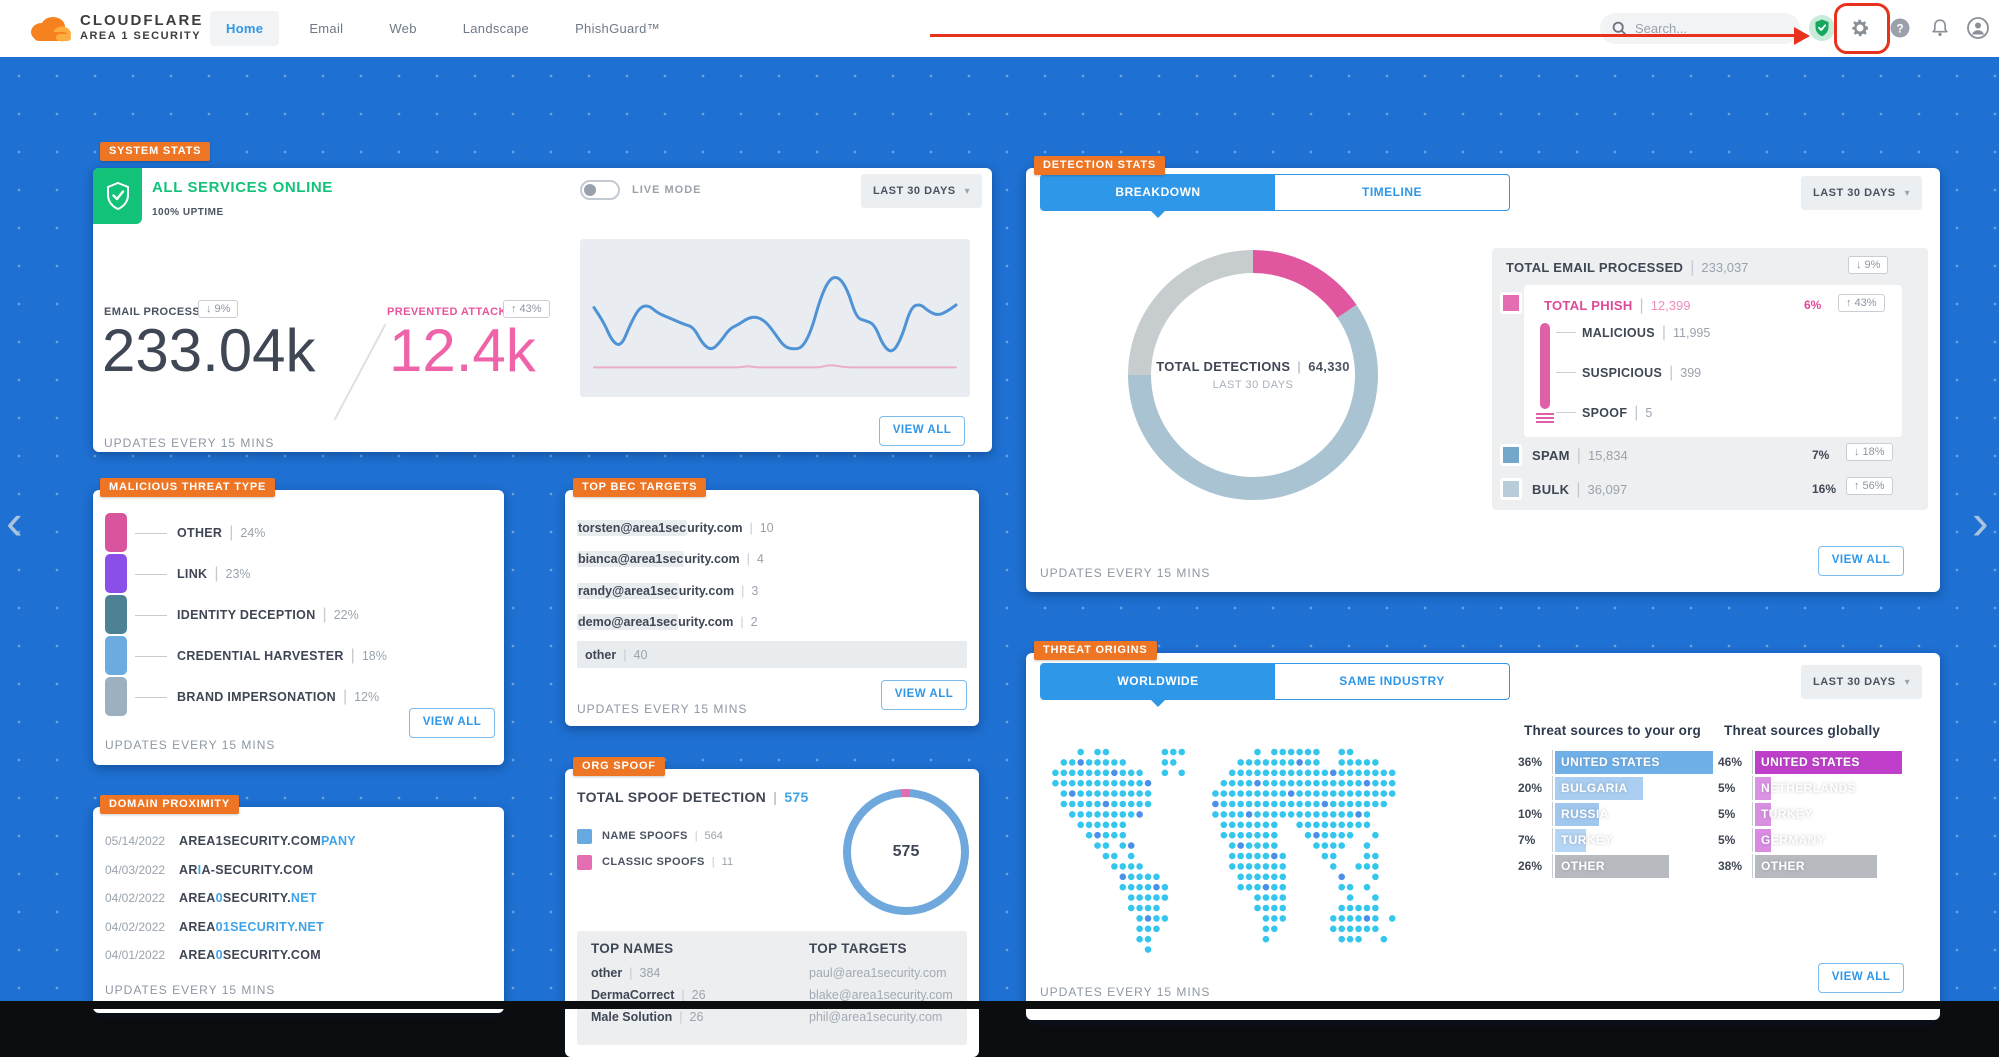  What do you see at coordinates (1392, 192) in the screenshot?
I see `tab-timeline: TIMELINE` at bounding box center [1392, 192].